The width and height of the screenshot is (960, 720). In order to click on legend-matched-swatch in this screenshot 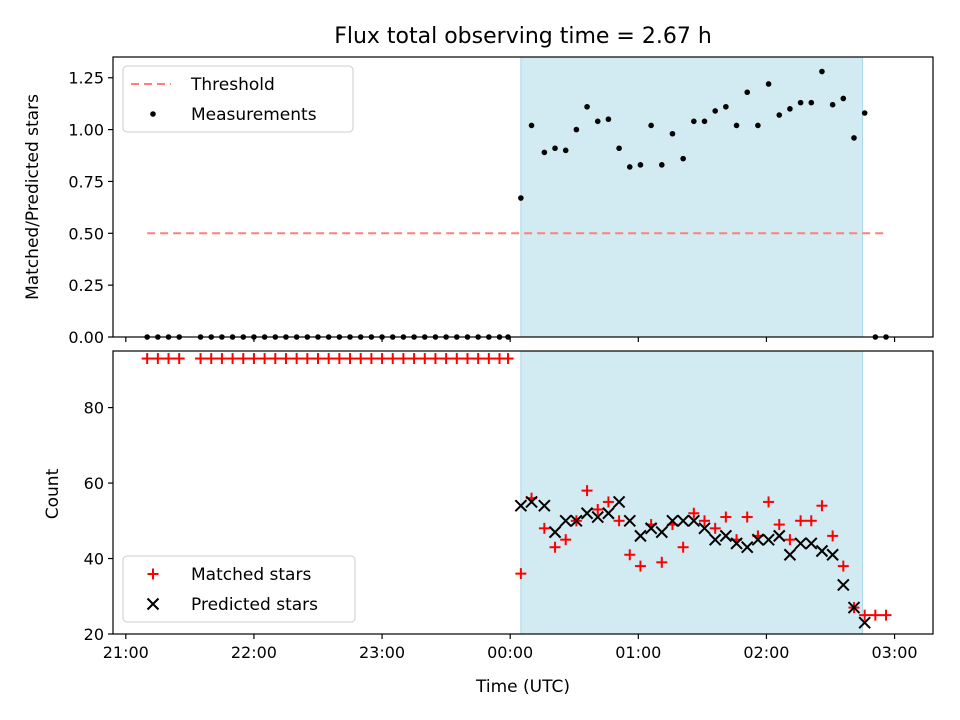, I will do `click(153, 574)`.